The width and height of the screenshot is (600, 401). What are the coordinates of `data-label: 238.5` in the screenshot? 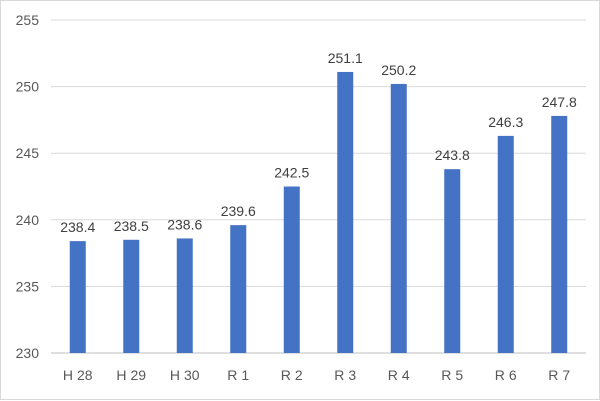 It's located at (131, 226).